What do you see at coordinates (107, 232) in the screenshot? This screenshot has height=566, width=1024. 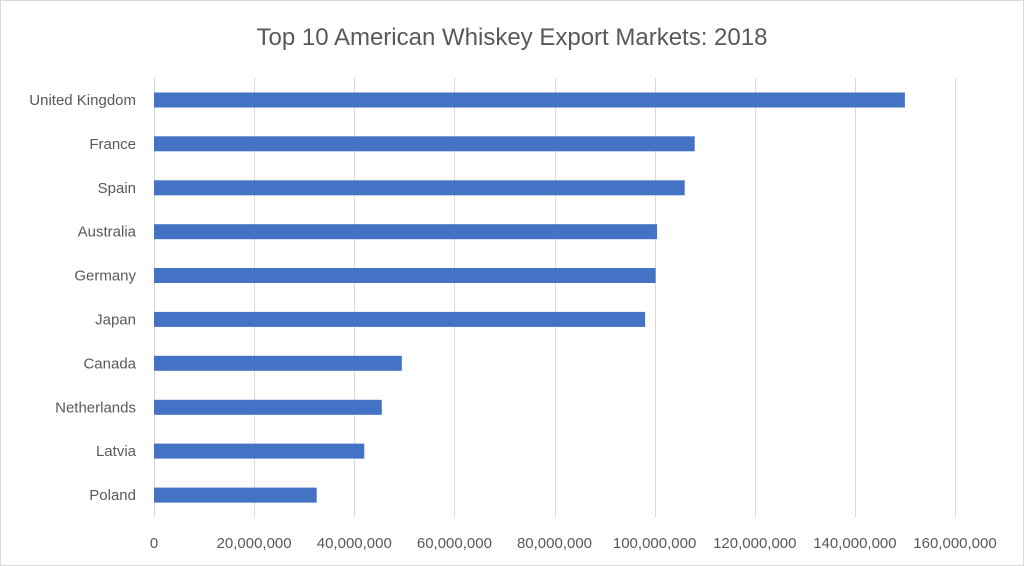 I see `category-label: Australia` at bounding box center [107, 232].